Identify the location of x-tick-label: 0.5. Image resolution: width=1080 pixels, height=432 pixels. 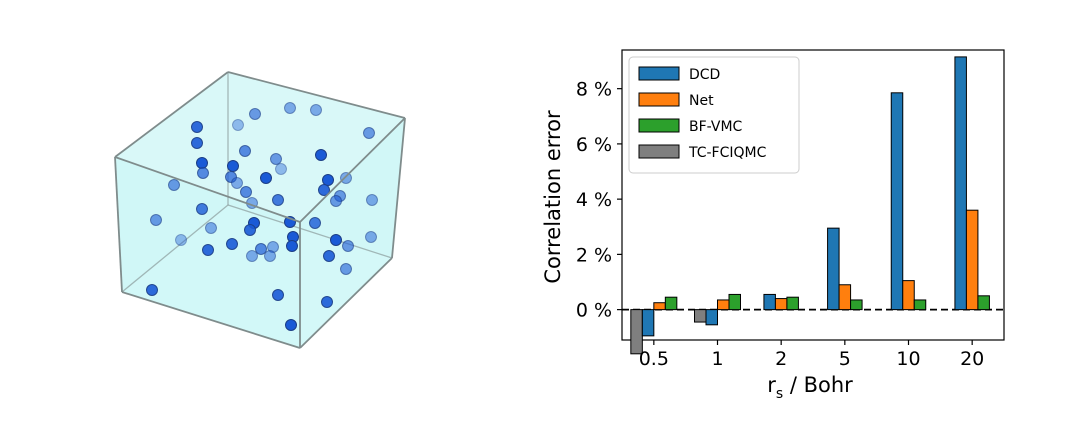
(654, 359).